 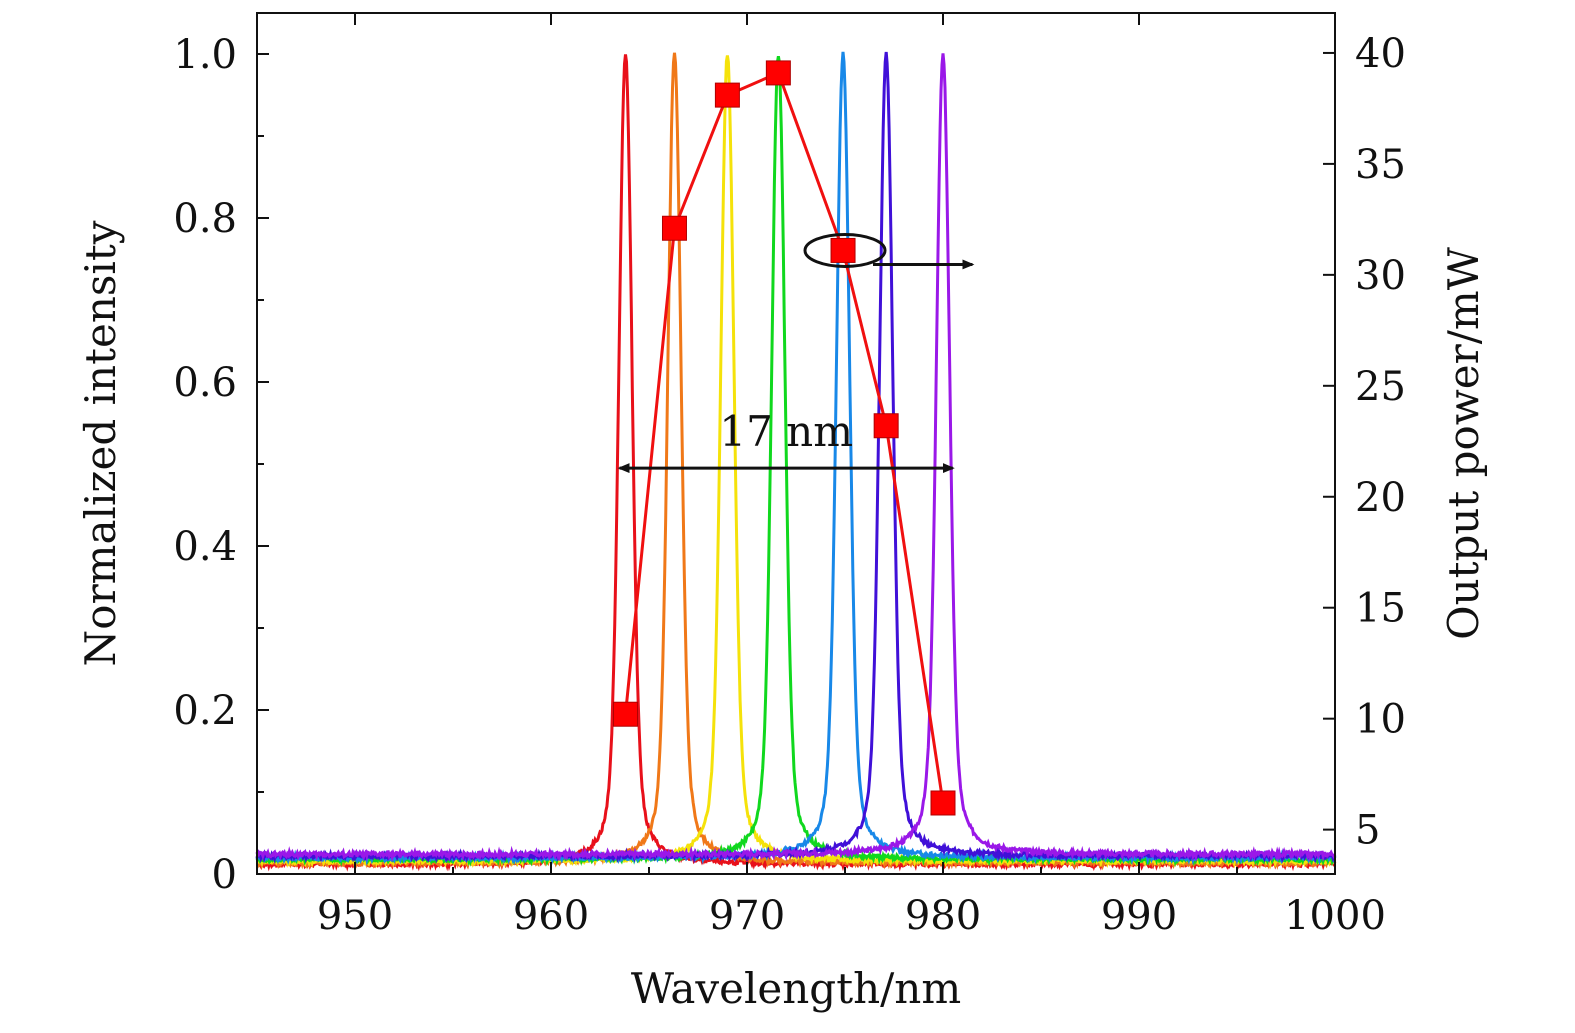 I want to click on x-tick-label: 1000, so click(x=1335, y=916).